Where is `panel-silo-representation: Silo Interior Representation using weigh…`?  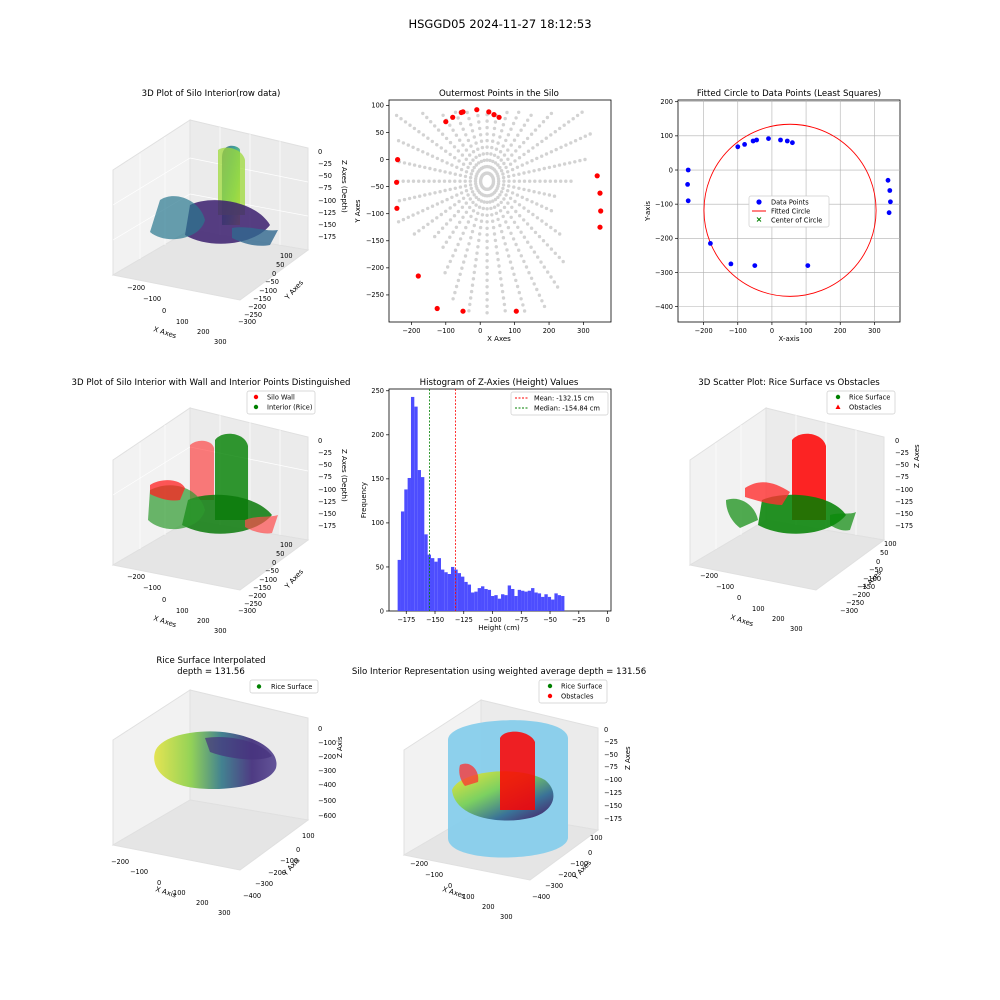 panel-silo-representation: Silo Interior Representation using weigh… is located at coordinates (499, 794).